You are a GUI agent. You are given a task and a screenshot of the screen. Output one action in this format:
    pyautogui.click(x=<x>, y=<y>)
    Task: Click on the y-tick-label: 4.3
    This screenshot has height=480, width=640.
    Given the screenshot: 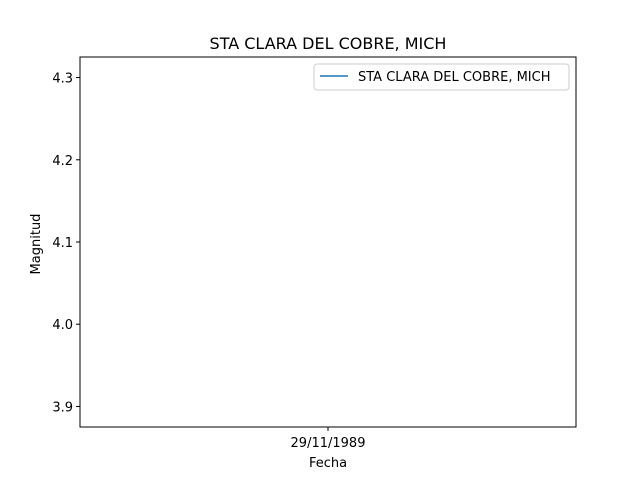 What is the action you would take?
    pyautogui.click(x=62, y=79)
    